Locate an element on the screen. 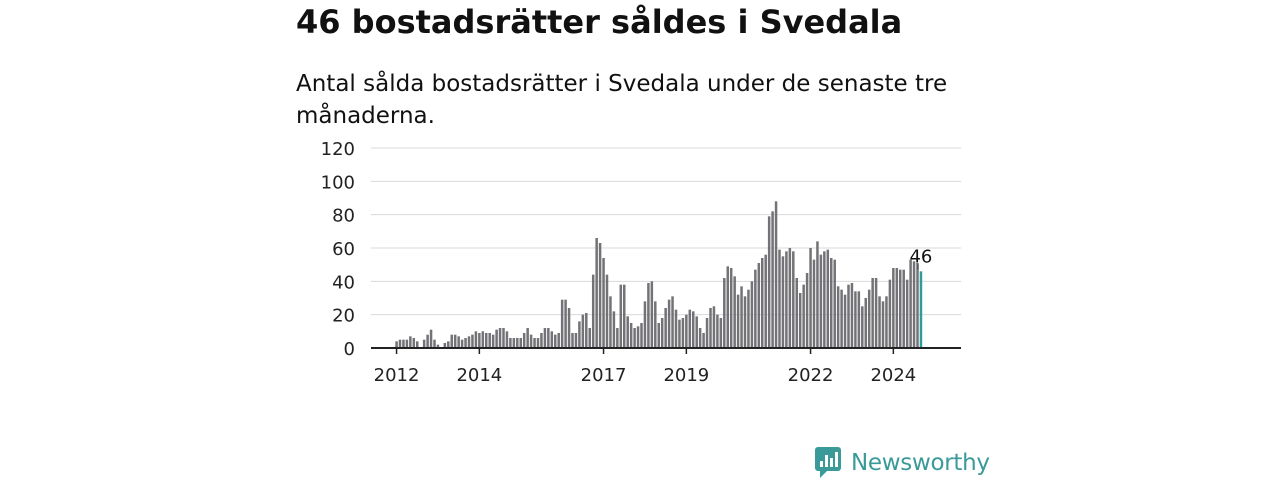 This screenshot has height=480, width=1280. y-tick-label: 100 is located at coordinates (338, 182).